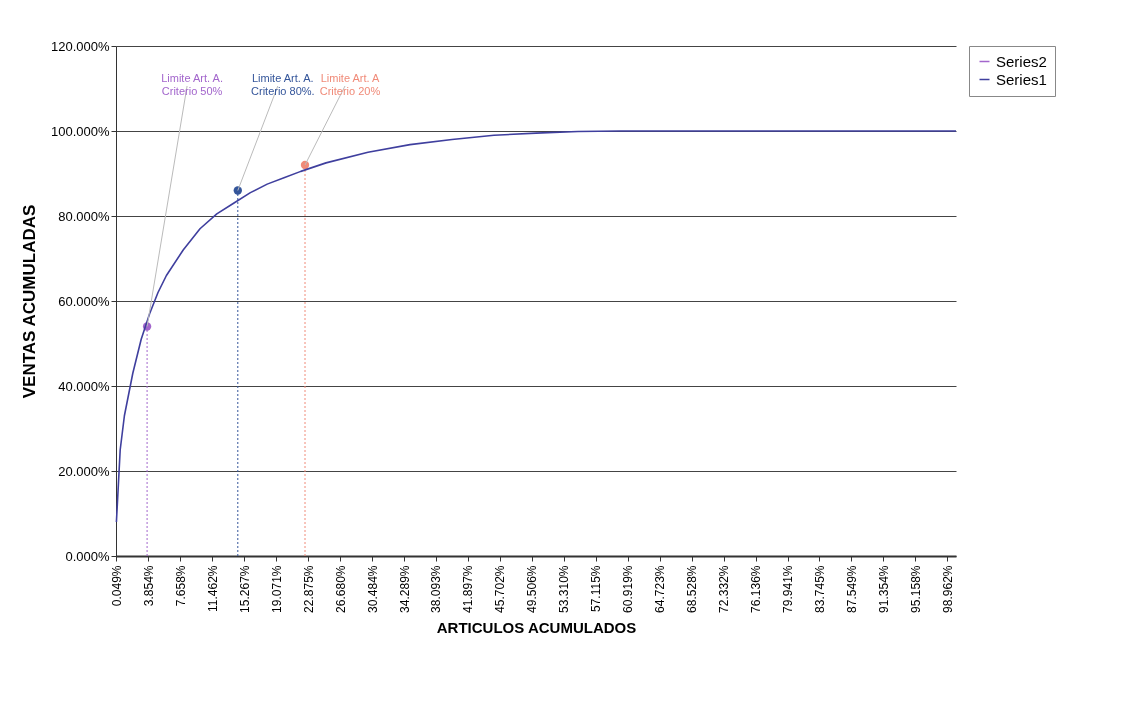  I want to click on x-tick-label: 0.049%, so click(116, 586).